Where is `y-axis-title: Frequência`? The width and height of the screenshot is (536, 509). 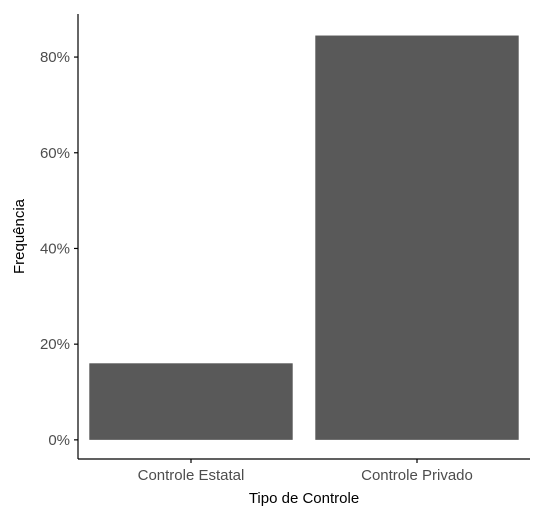 y-axis-title: Frequência is located at coordinates (19, 236).